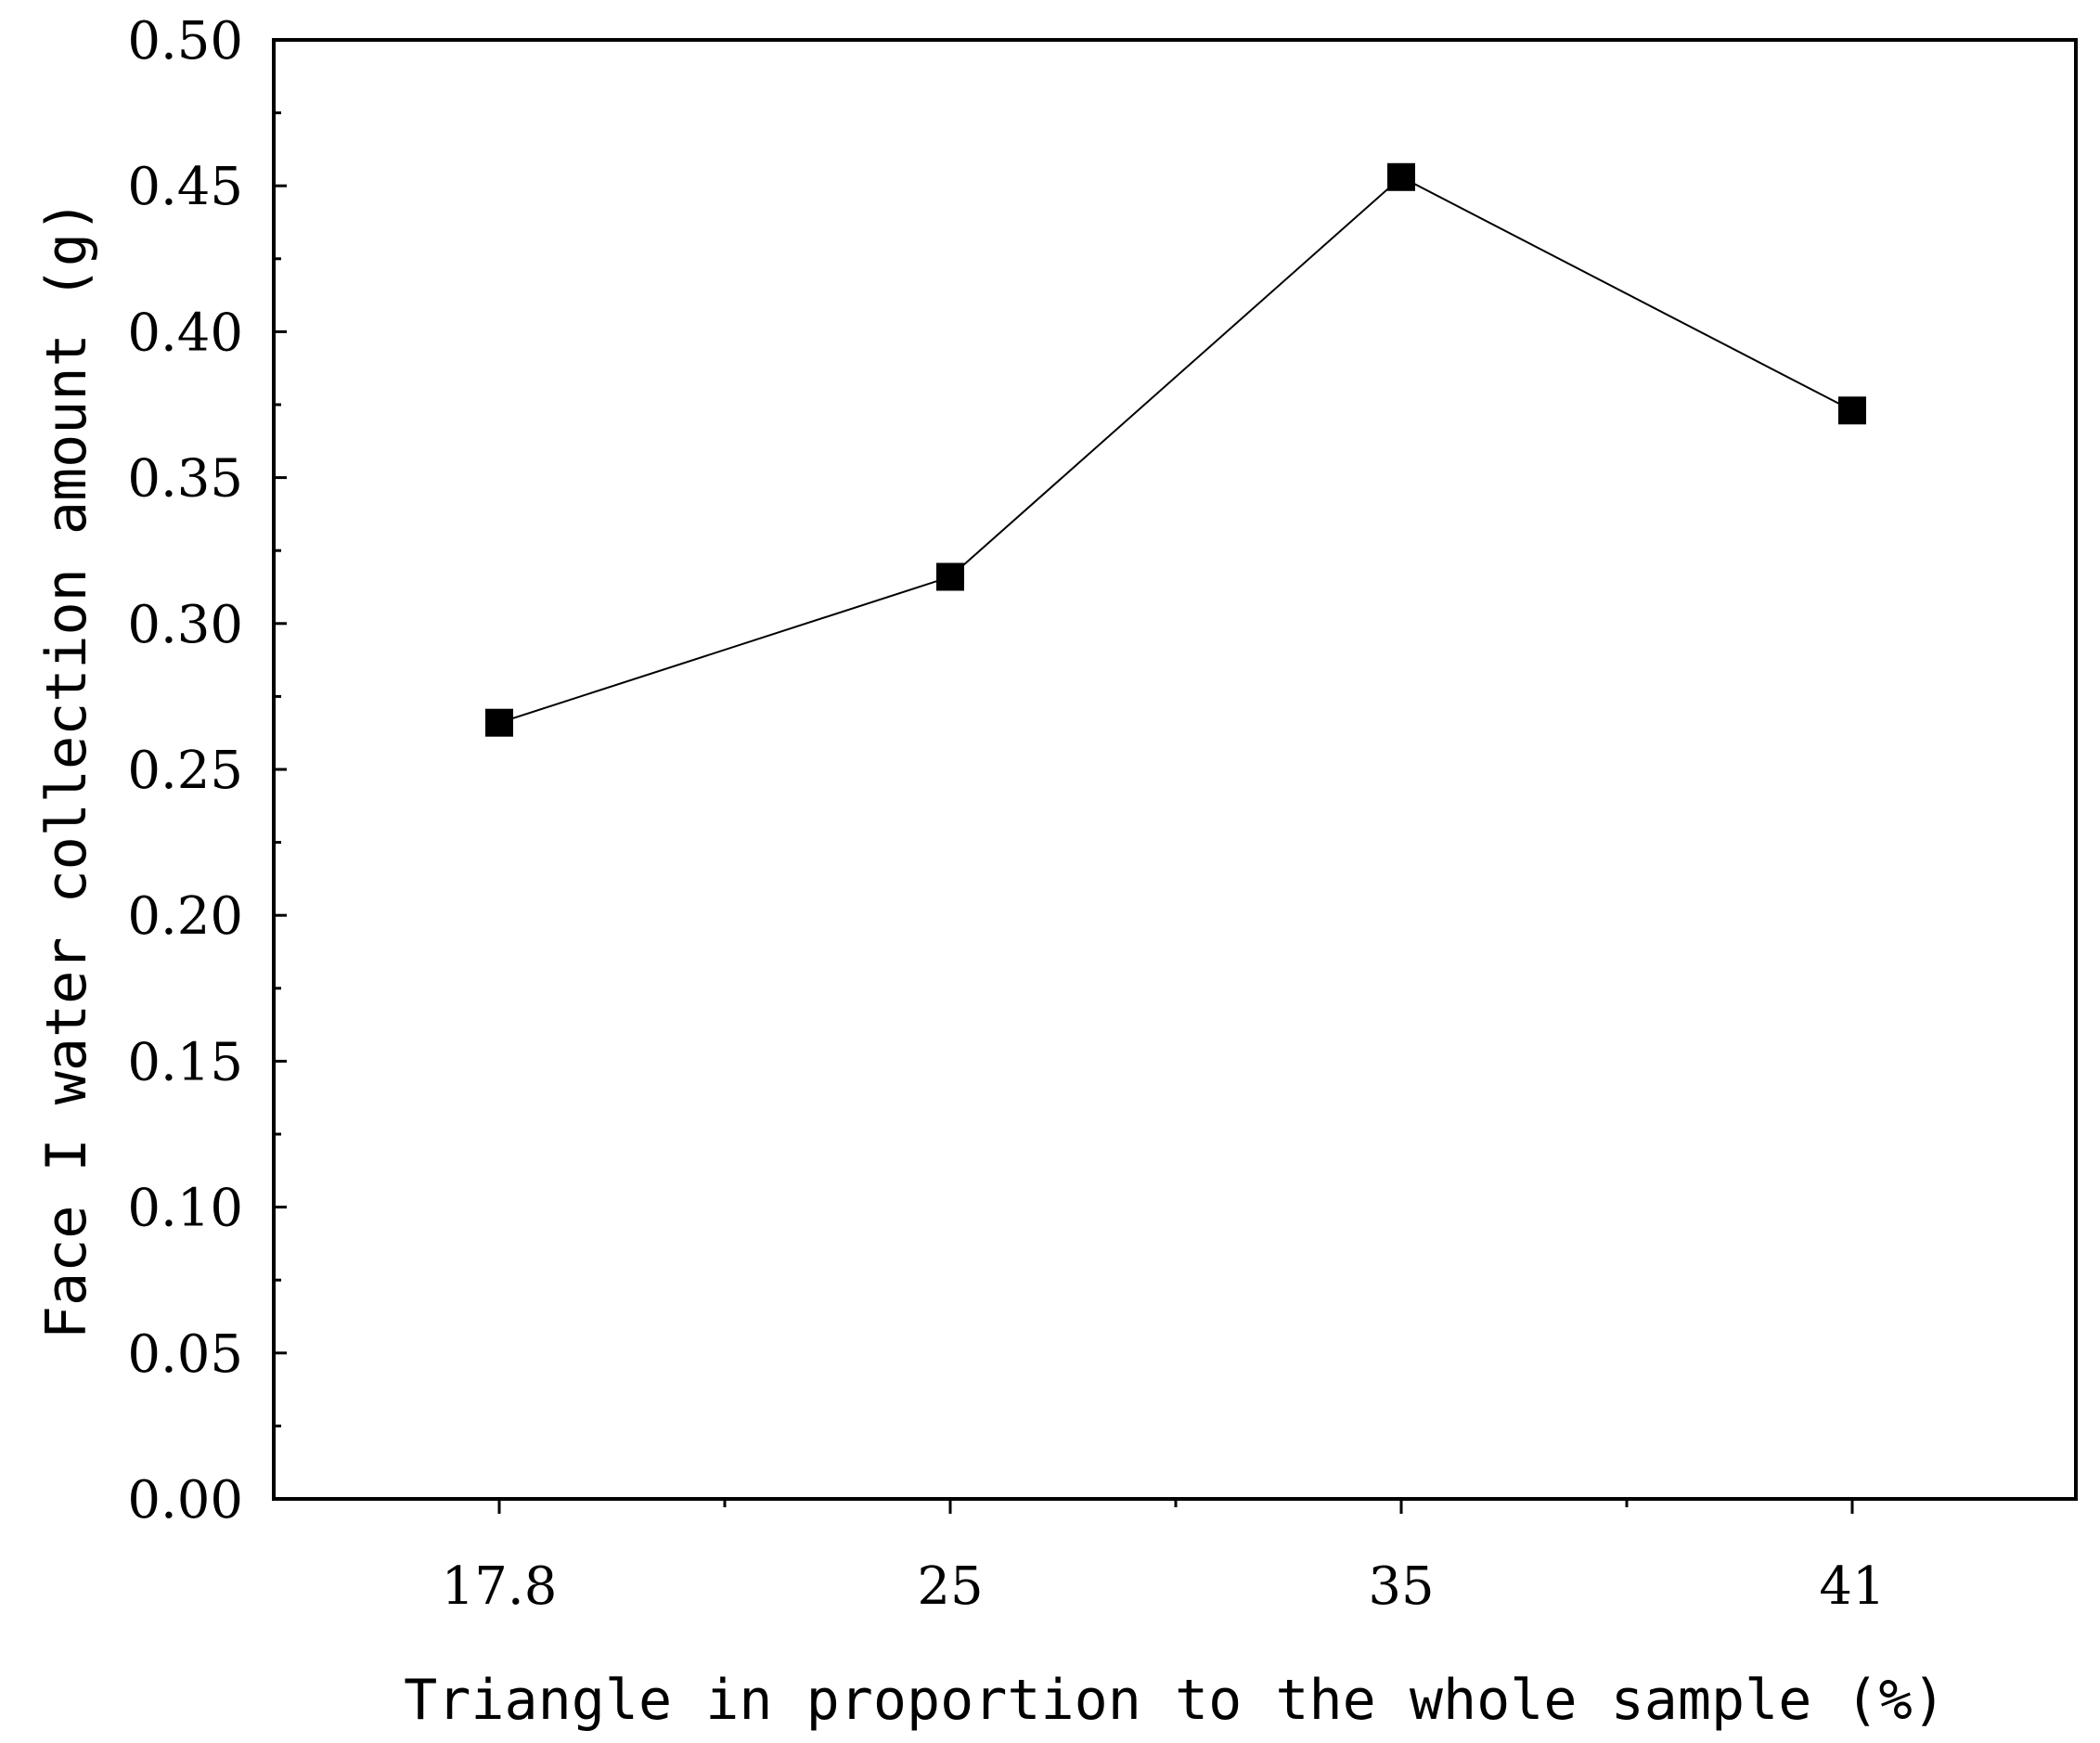 The image size is (2100, 1743). I want to click on x-tick-label: 17.8, so click(500, 1586).